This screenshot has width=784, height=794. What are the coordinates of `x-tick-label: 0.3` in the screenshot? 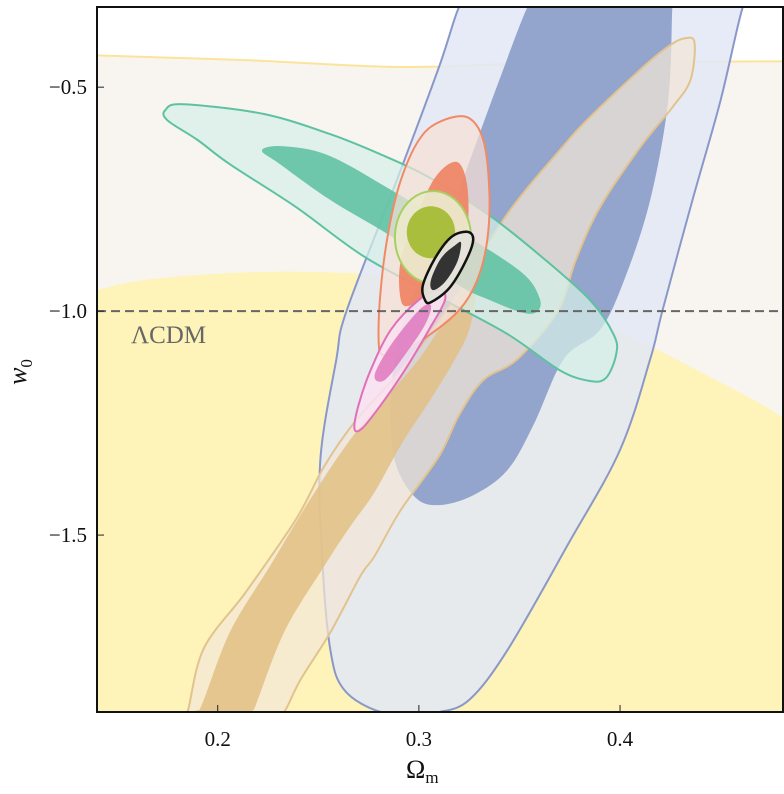 It's located at (419, 739).